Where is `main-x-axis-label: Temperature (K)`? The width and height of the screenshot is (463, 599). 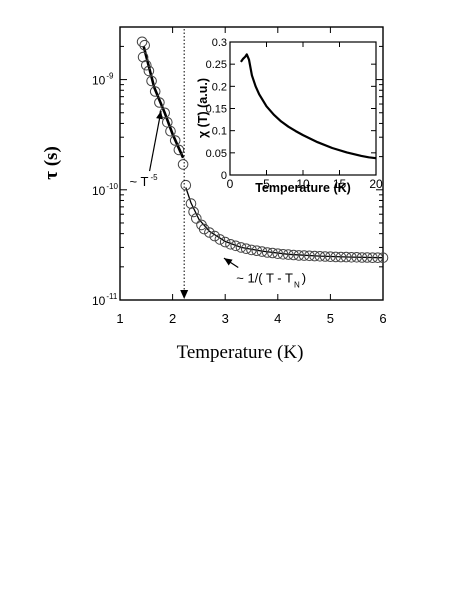
main-x-axis-label: Temperature (K) is located at coordinates (240, 352).